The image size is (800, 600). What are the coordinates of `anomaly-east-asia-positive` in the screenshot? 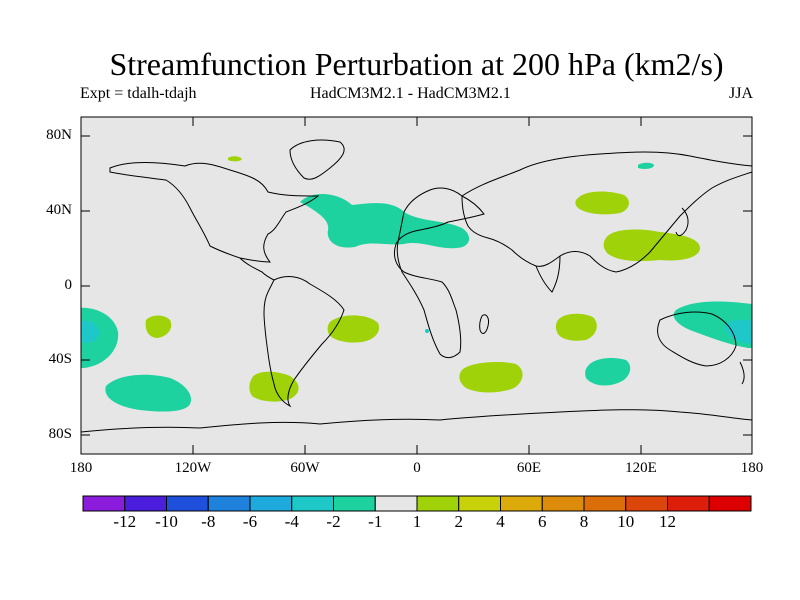 It's located at (651, 245).